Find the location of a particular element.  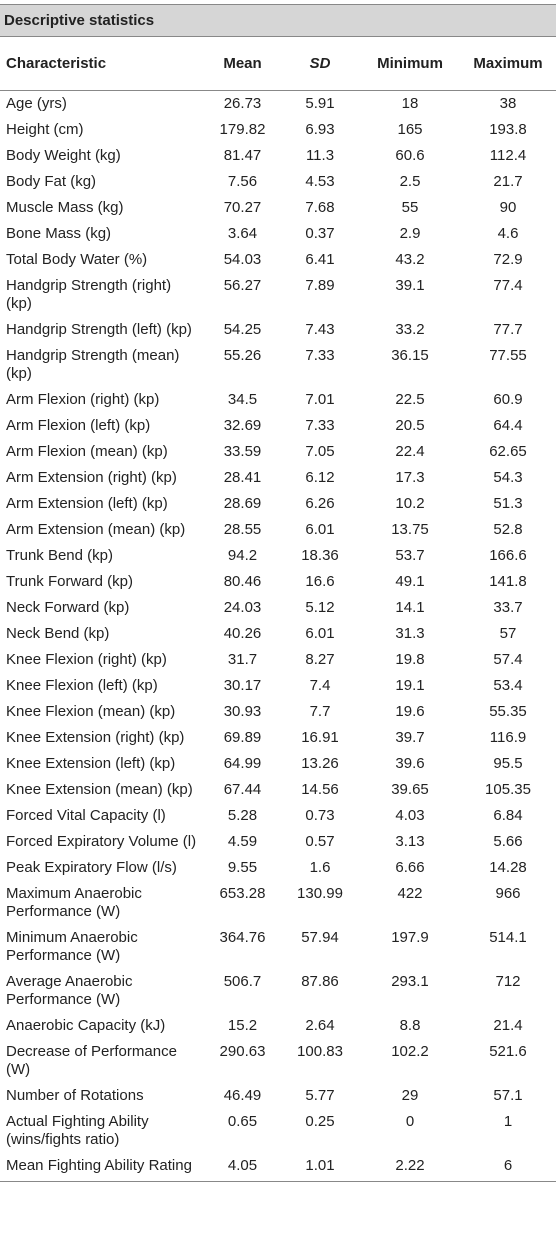

cell-value: 43.2 is located at coordinates (410, 259).